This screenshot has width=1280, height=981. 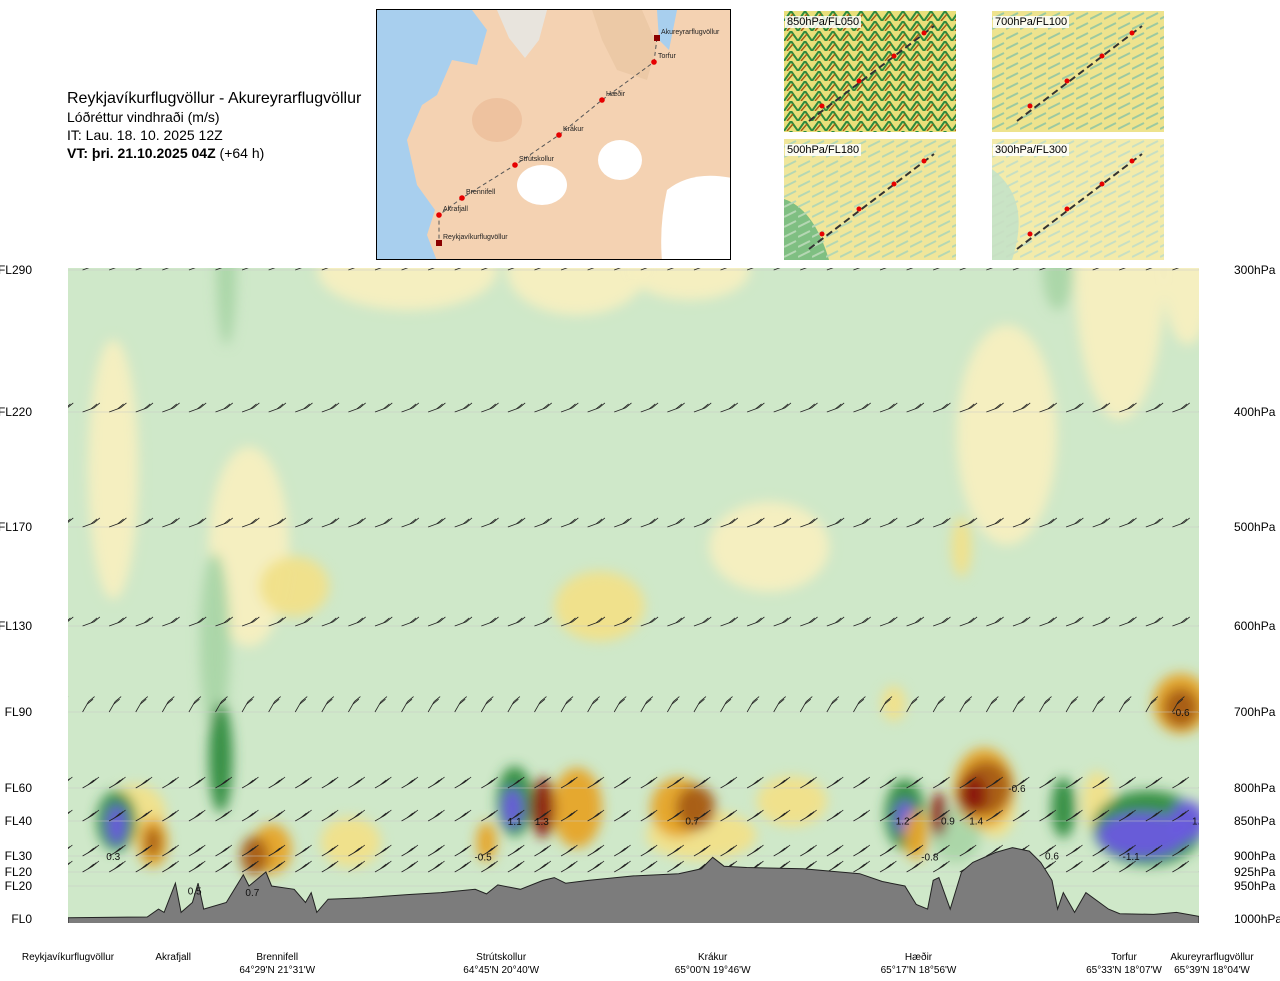 I want to click on valid-time: VT: þri. 21.10.2025 04Z (+64 h), so click(x=214, y=153).